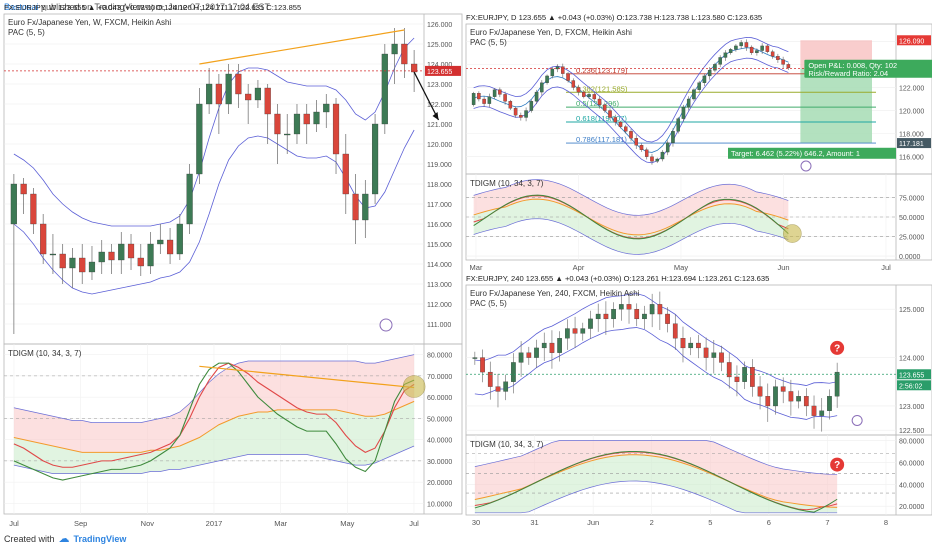 This screenshot has height=550, width=932. Describe the element at coordinates (868, 68) in the screenshot. I see `daily-position-box` at that location.